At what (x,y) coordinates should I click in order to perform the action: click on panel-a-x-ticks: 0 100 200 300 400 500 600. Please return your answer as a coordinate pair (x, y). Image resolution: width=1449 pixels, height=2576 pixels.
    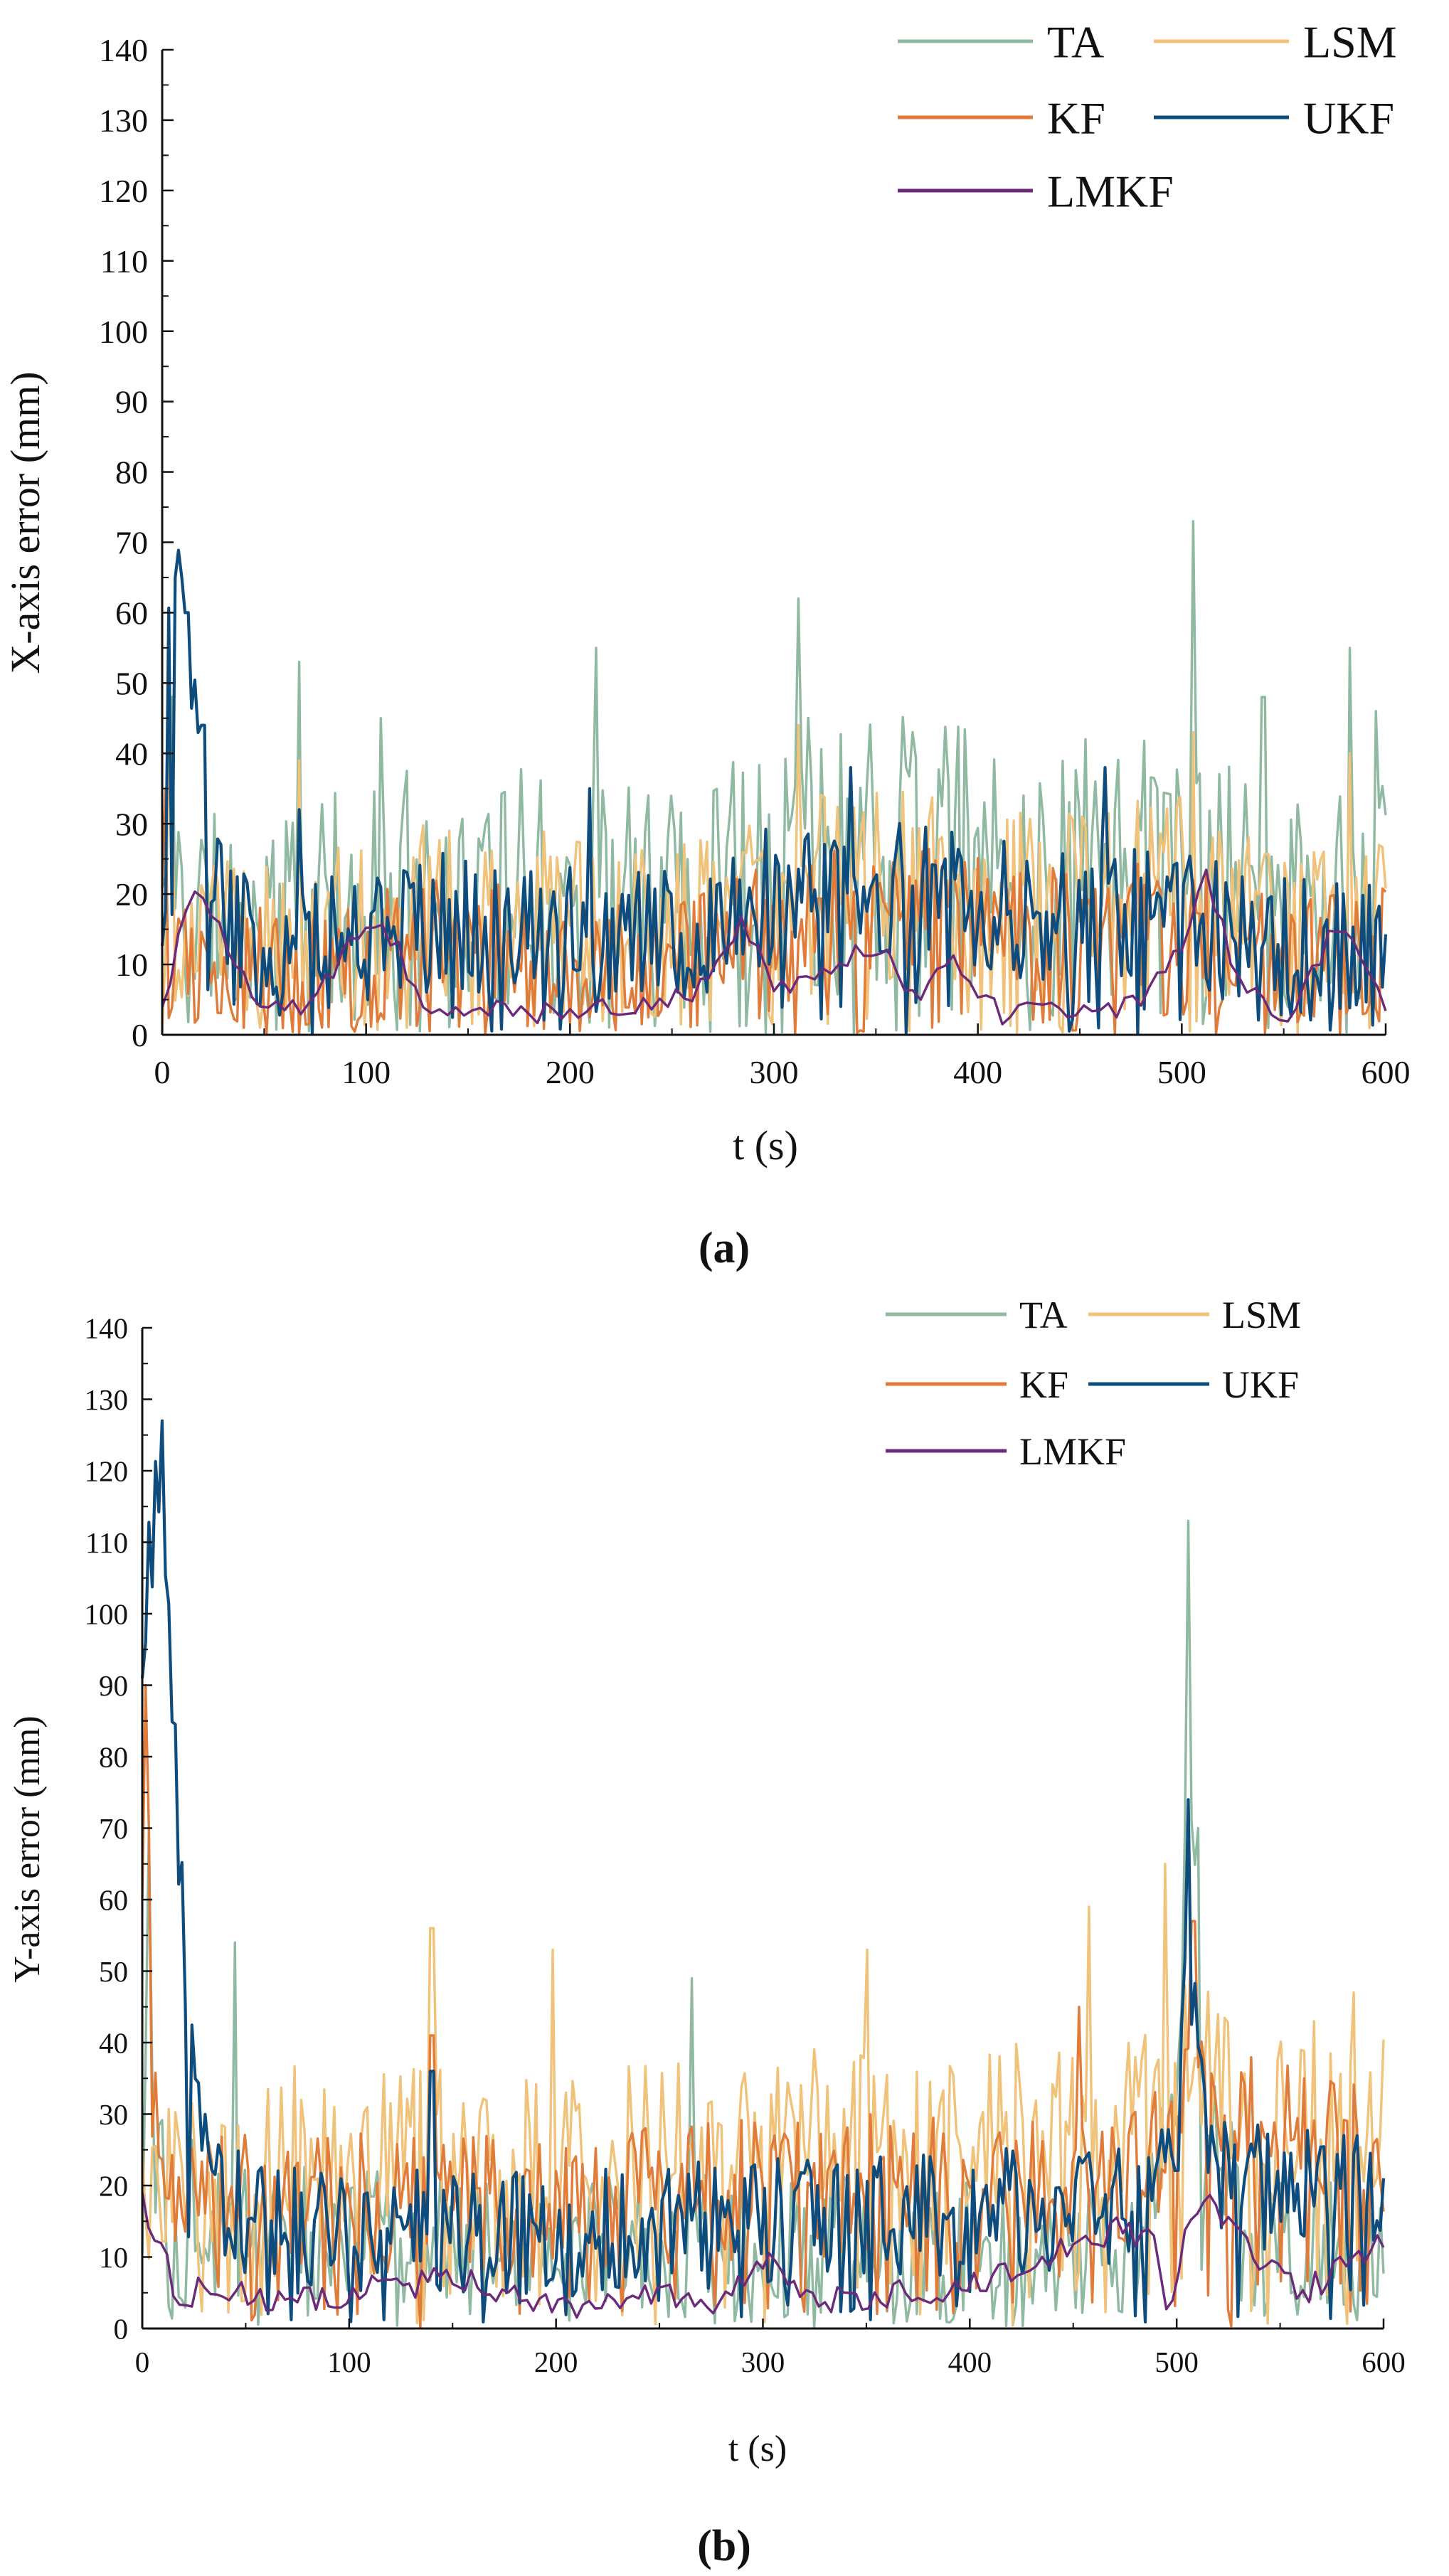
    Looking at the image, I should click on (782, 1056).